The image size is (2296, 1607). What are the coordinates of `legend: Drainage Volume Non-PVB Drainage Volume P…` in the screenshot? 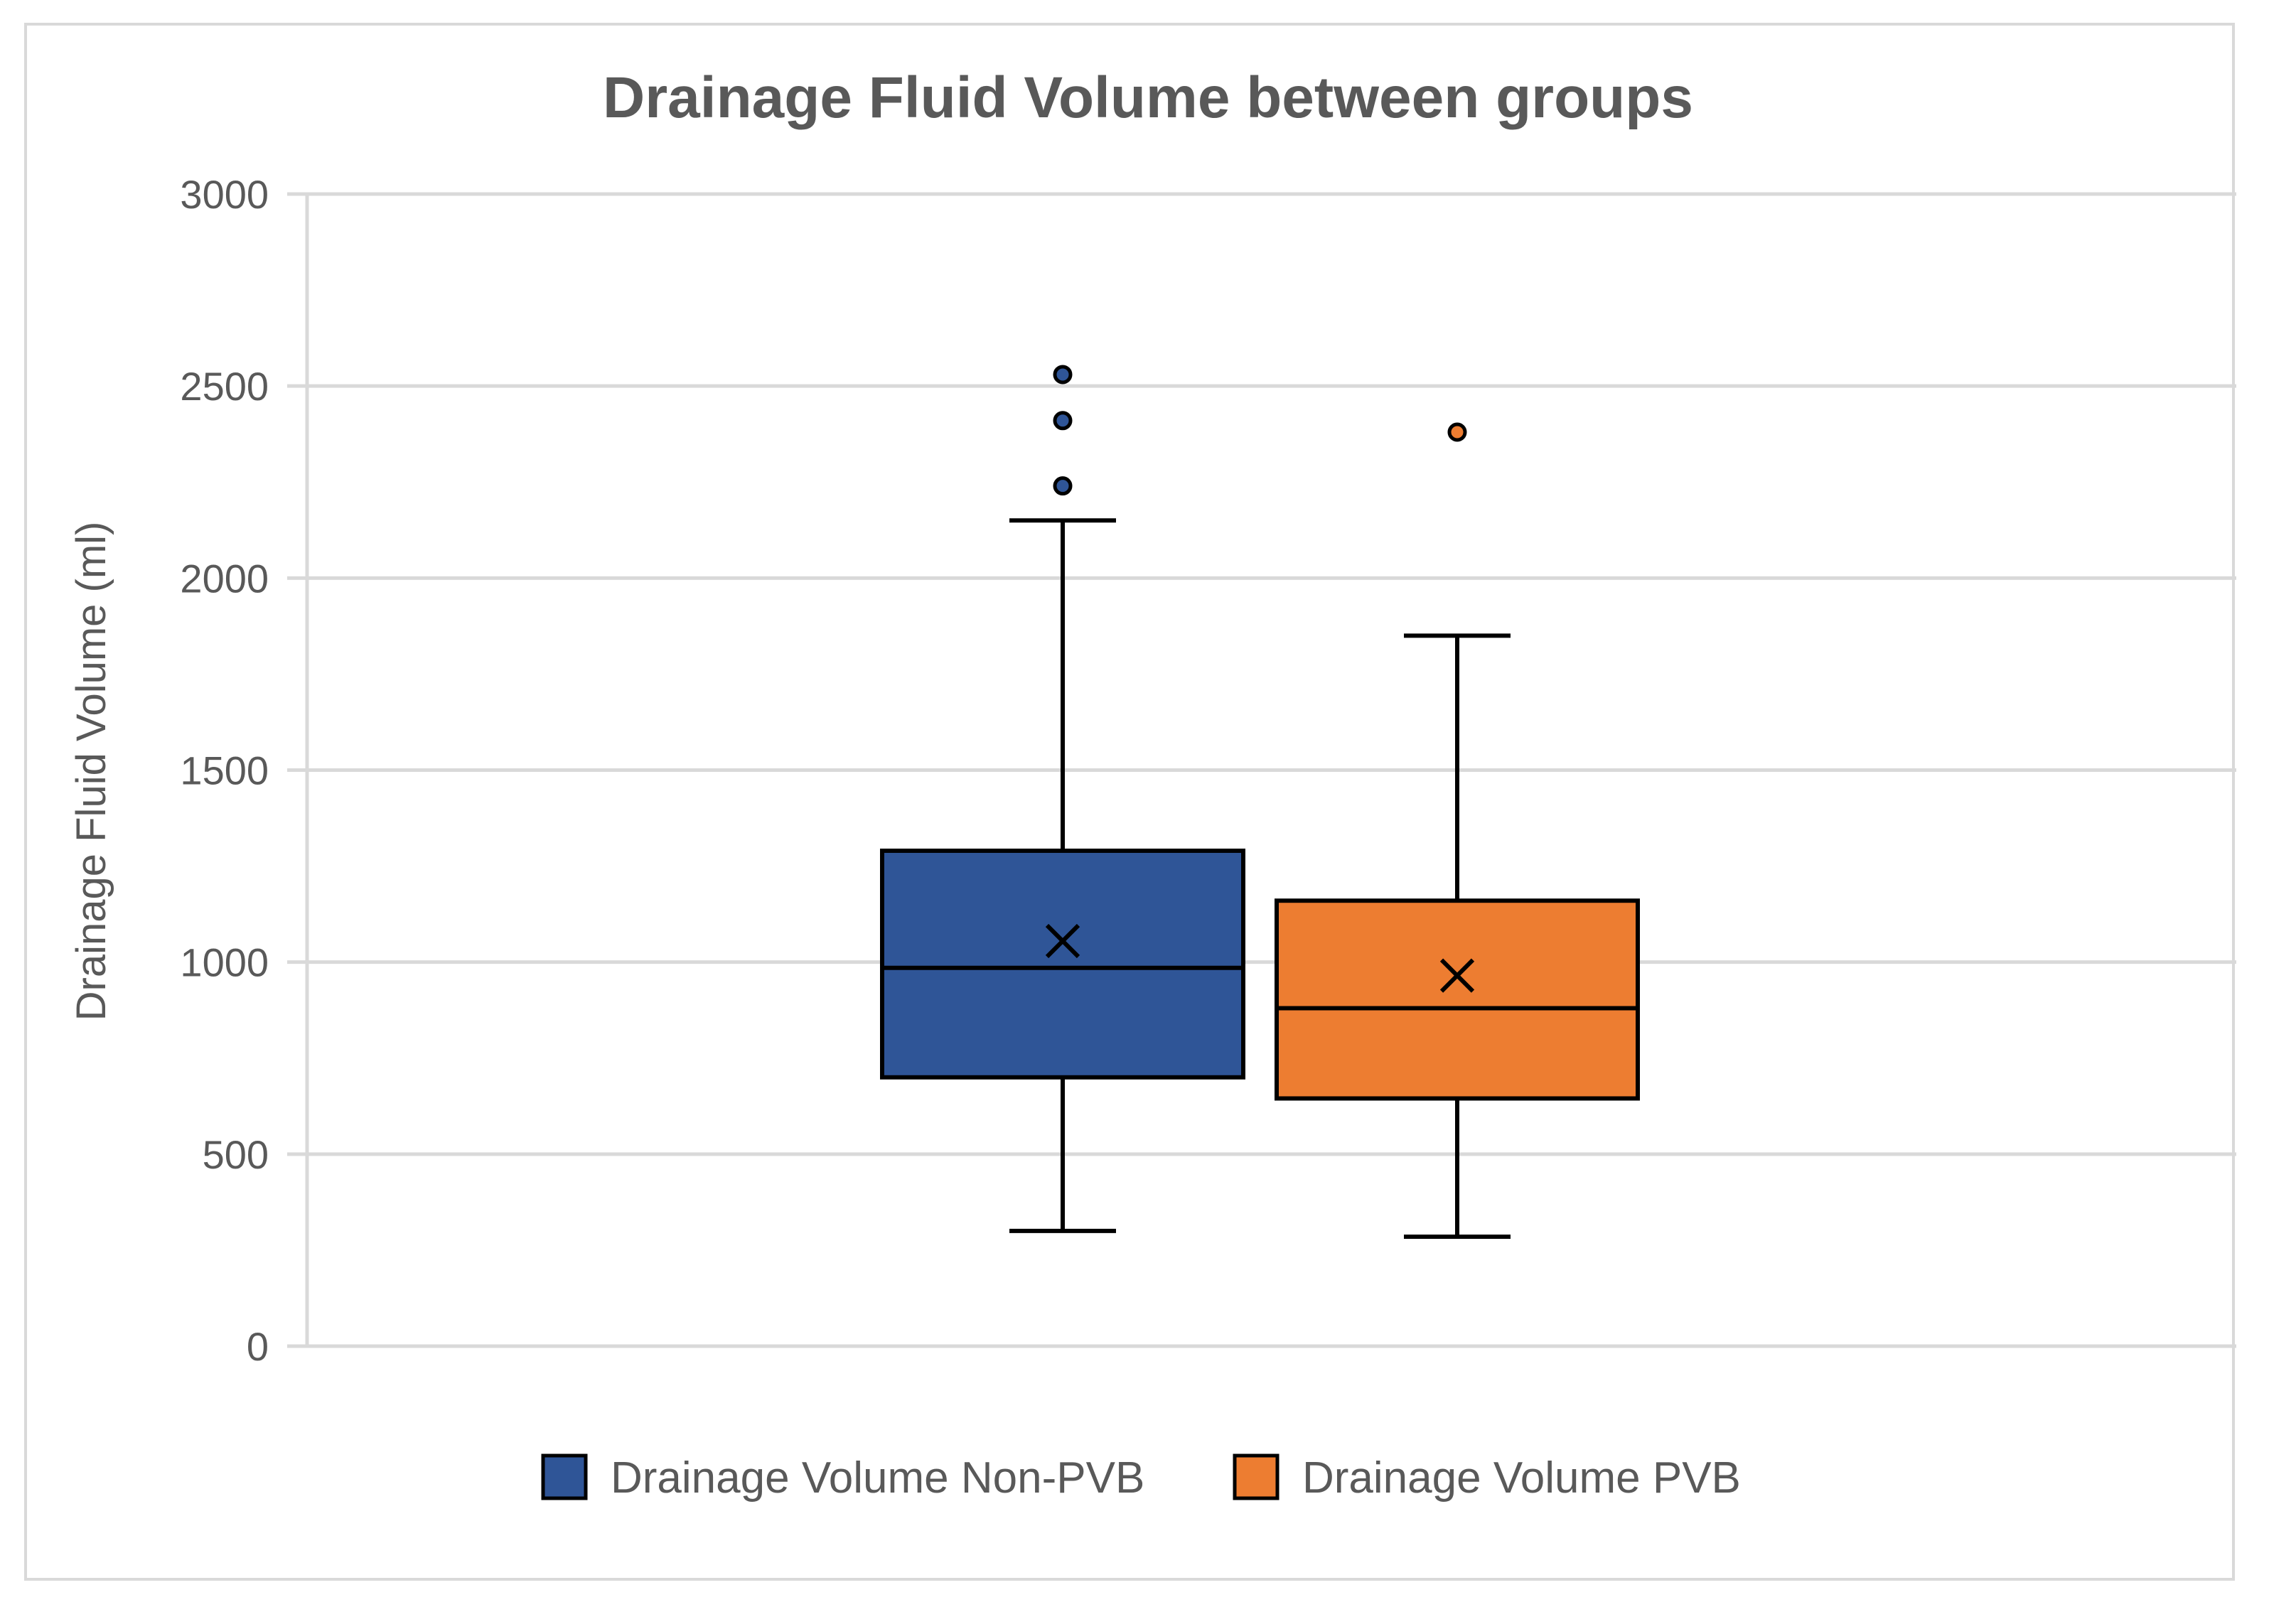 It's located at (1141, 1478).